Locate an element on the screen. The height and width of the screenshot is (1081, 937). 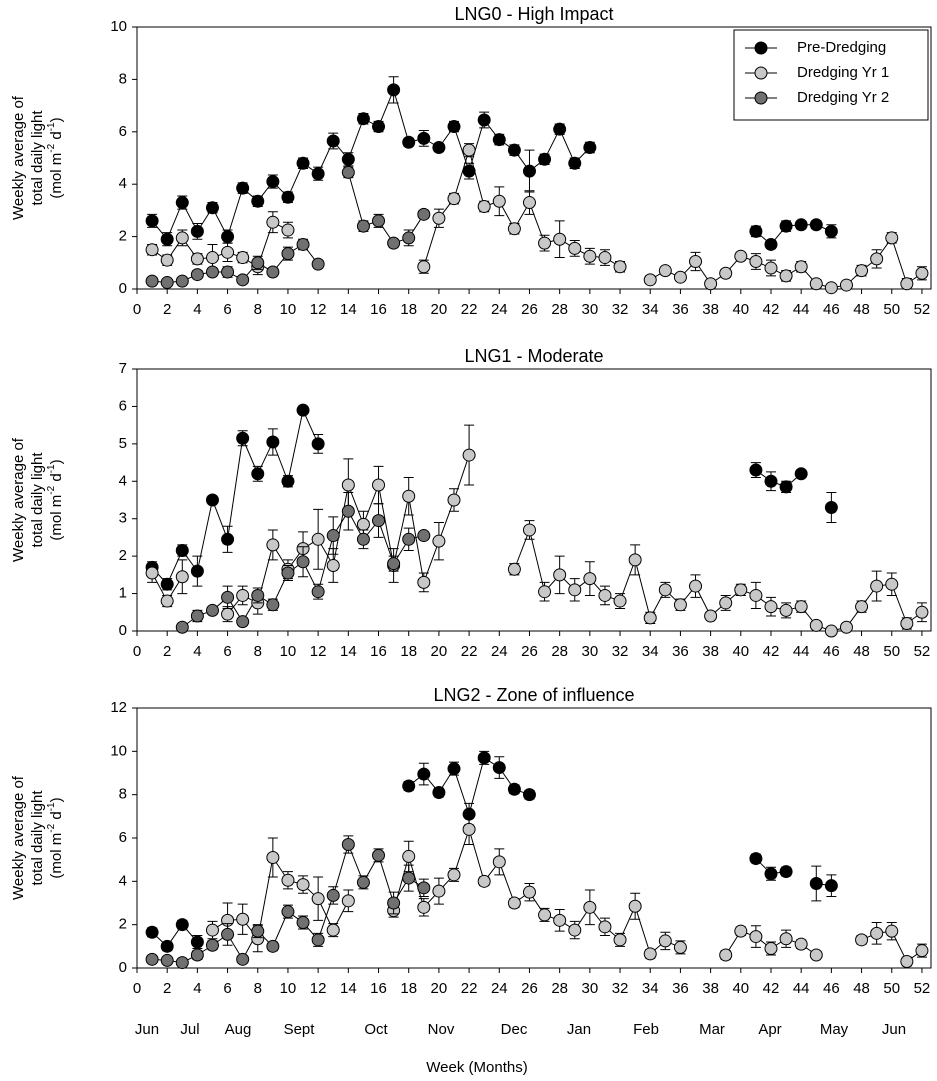
unit-text: ) is located at coordinates (56, 119).